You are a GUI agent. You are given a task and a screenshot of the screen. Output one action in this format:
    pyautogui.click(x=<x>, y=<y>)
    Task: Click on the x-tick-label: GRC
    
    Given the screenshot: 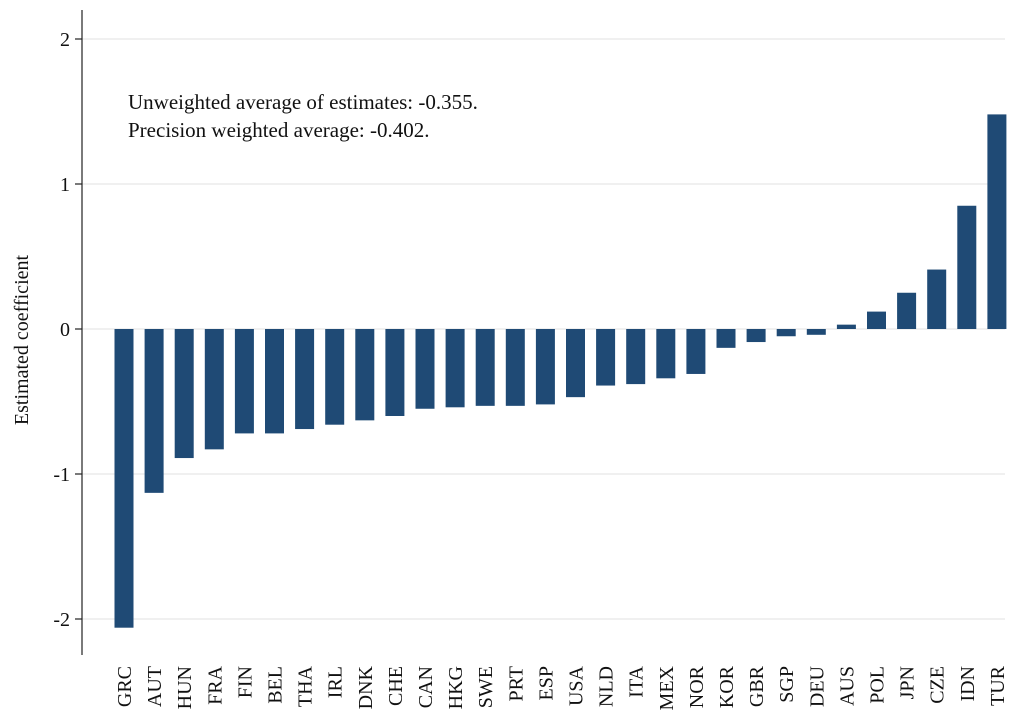 What is the action you would take?
    pyautogui.click(x=125, y=686)
    